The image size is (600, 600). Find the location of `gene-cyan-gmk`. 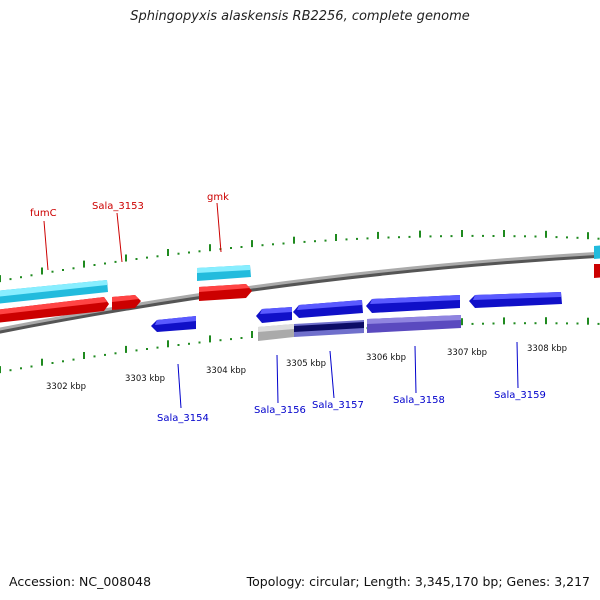

gene-cyan-gmk is located at coordinates (224, 273).